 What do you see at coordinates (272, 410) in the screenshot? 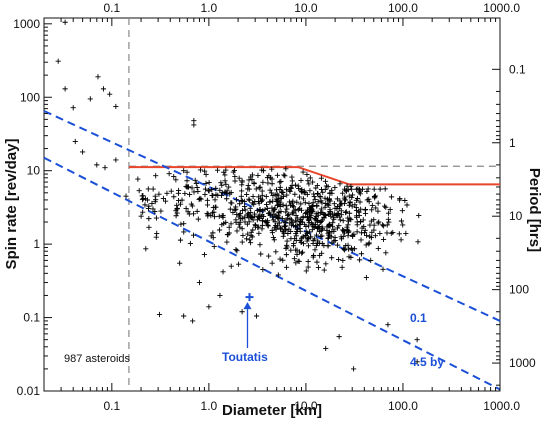
I see `x-axis-label: Diameter [km]` at bounding box center [272, 410].